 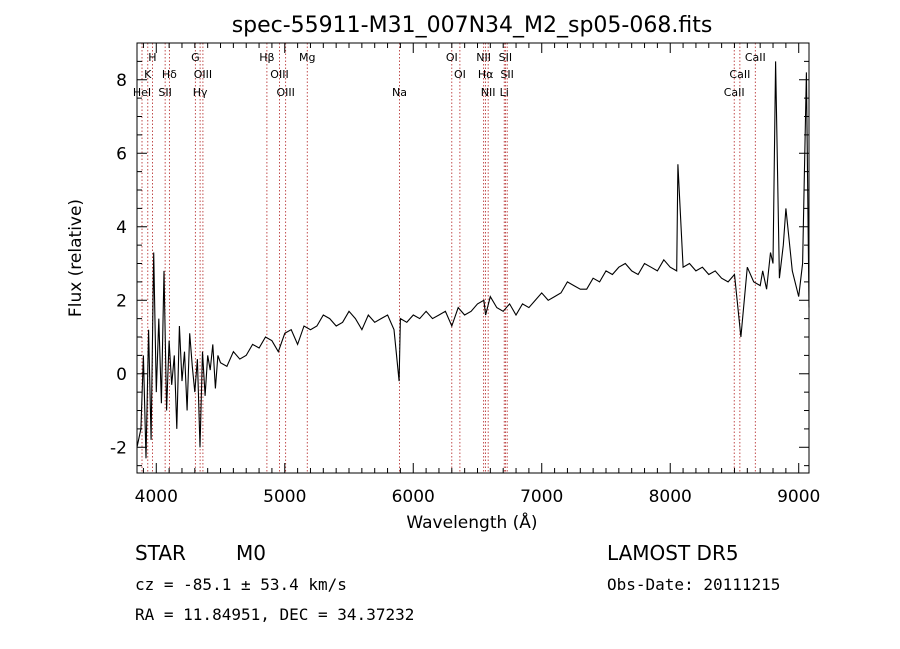 I want to click on obs-date-label: Obs-Date: 20111215, so click(x=693, y=584).